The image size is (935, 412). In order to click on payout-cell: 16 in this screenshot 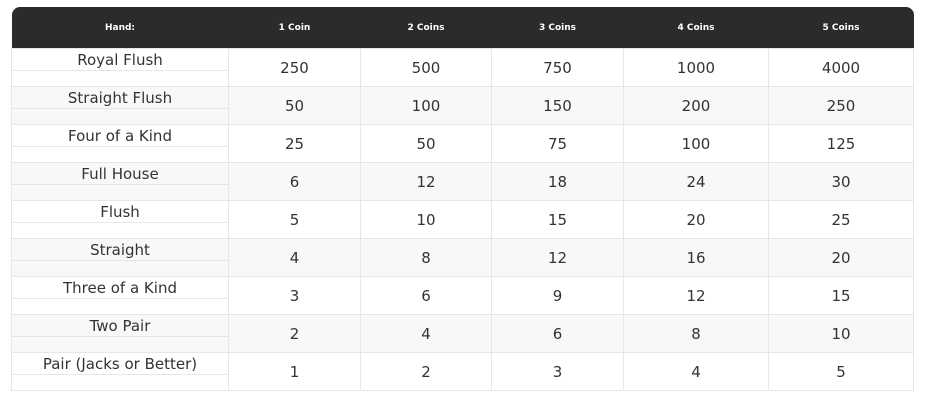, I will do `click(696, 257)`.